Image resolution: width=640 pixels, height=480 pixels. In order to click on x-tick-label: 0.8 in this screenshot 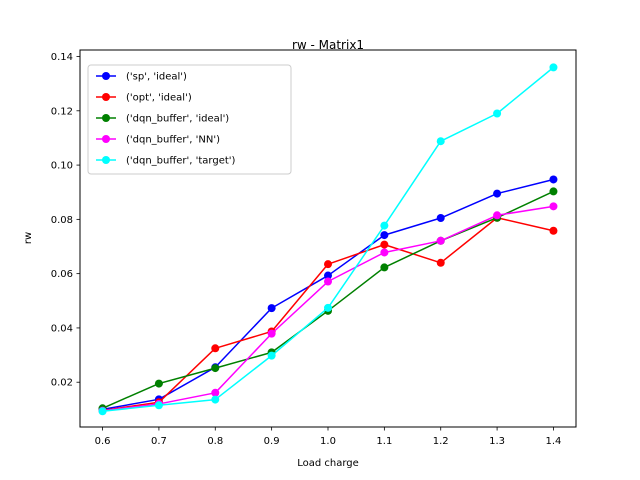, I will do `click(215, 441)`.